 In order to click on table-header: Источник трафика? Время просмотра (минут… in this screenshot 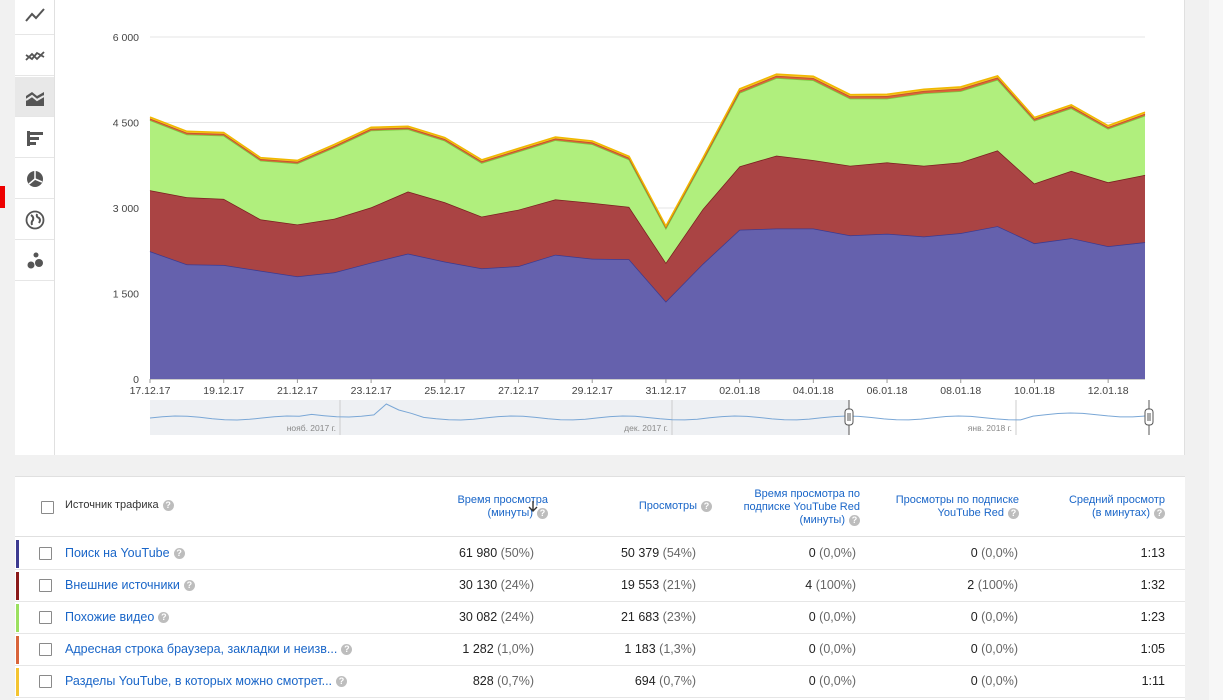, I will do `click(600, 507)`.